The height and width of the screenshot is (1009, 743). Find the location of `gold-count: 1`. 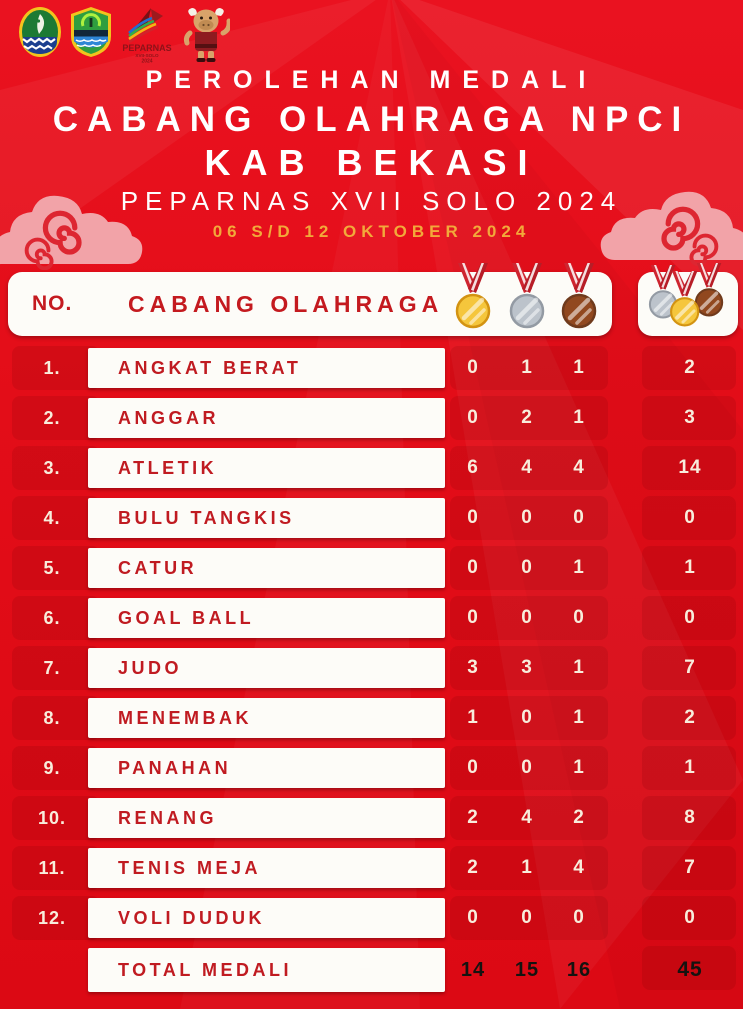

gold-count: 1 is located at coordinates (473, 717).